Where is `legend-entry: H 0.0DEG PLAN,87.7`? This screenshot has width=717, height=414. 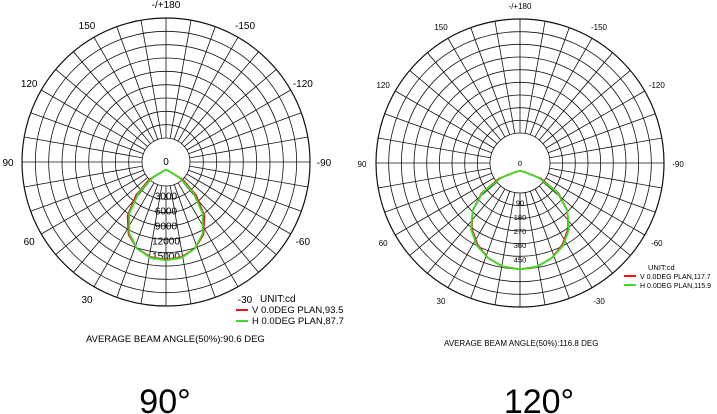
legend-entry: H 0.0DEG PLAN,87.7 is located at coordinates (298, 321).